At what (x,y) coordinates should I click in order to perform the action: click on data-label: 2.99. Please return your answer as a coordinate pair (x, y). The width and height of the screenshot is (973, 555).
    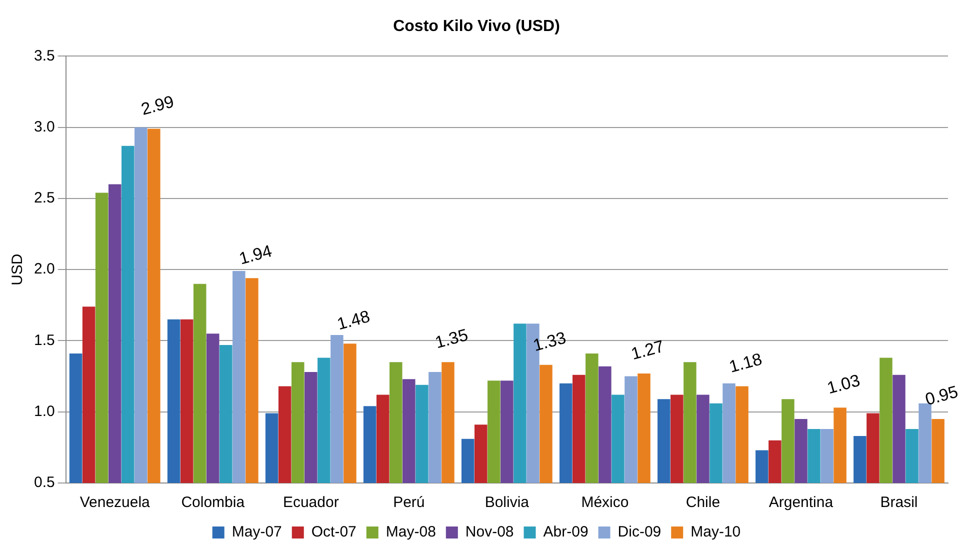
    Looking at the image, I should click on (157, 105).